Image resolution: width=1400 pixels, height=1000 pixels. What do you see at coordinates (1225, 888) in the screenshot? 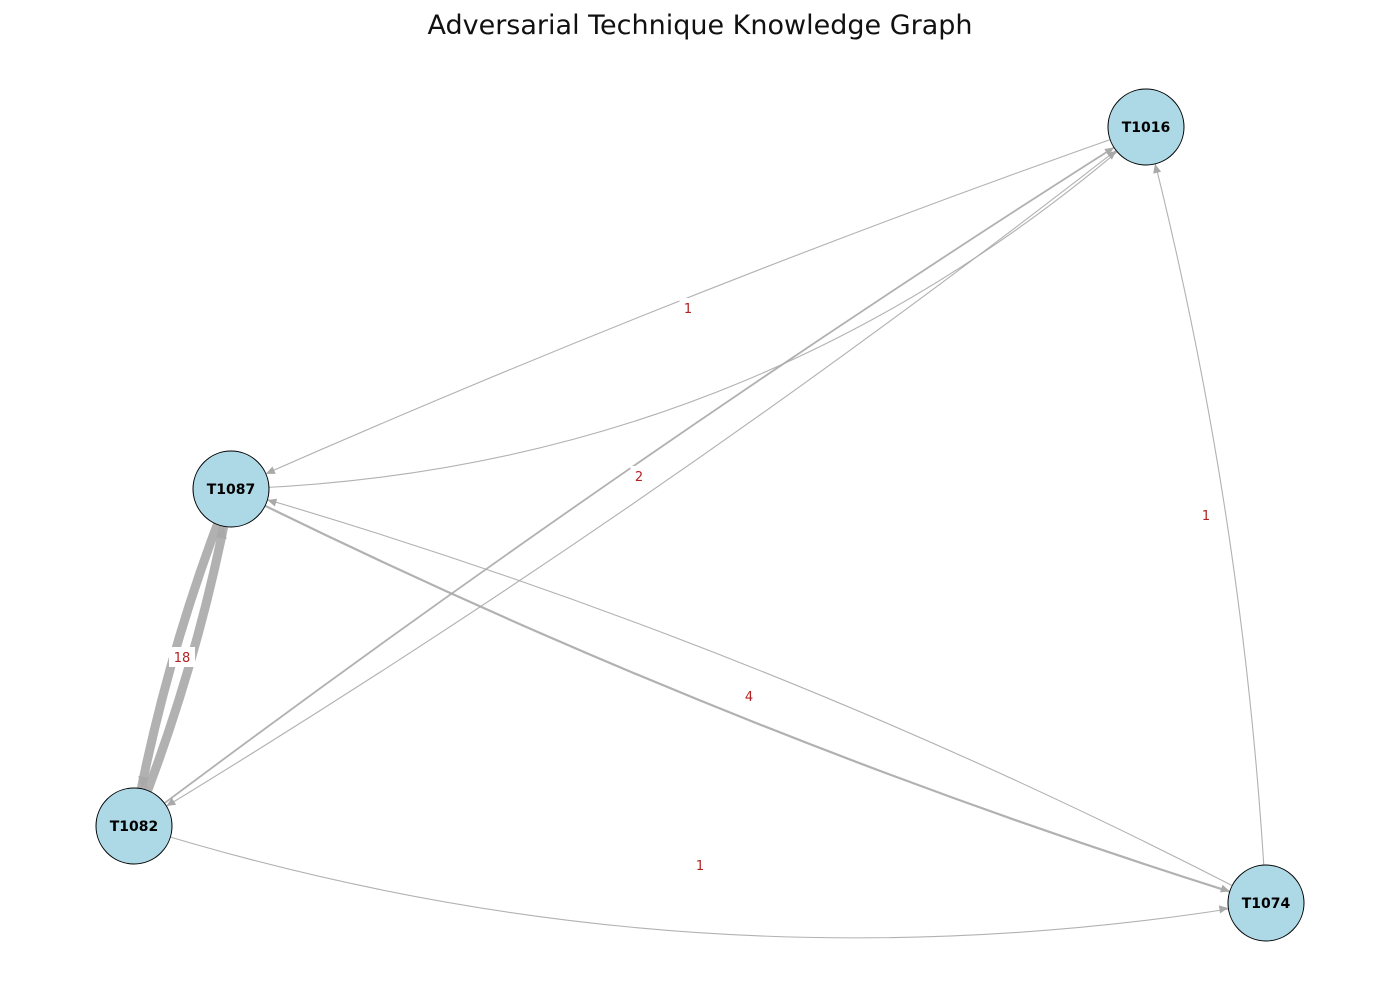
I see `arrowhead-t1087-t1074` at bounding box center [1225, 888].